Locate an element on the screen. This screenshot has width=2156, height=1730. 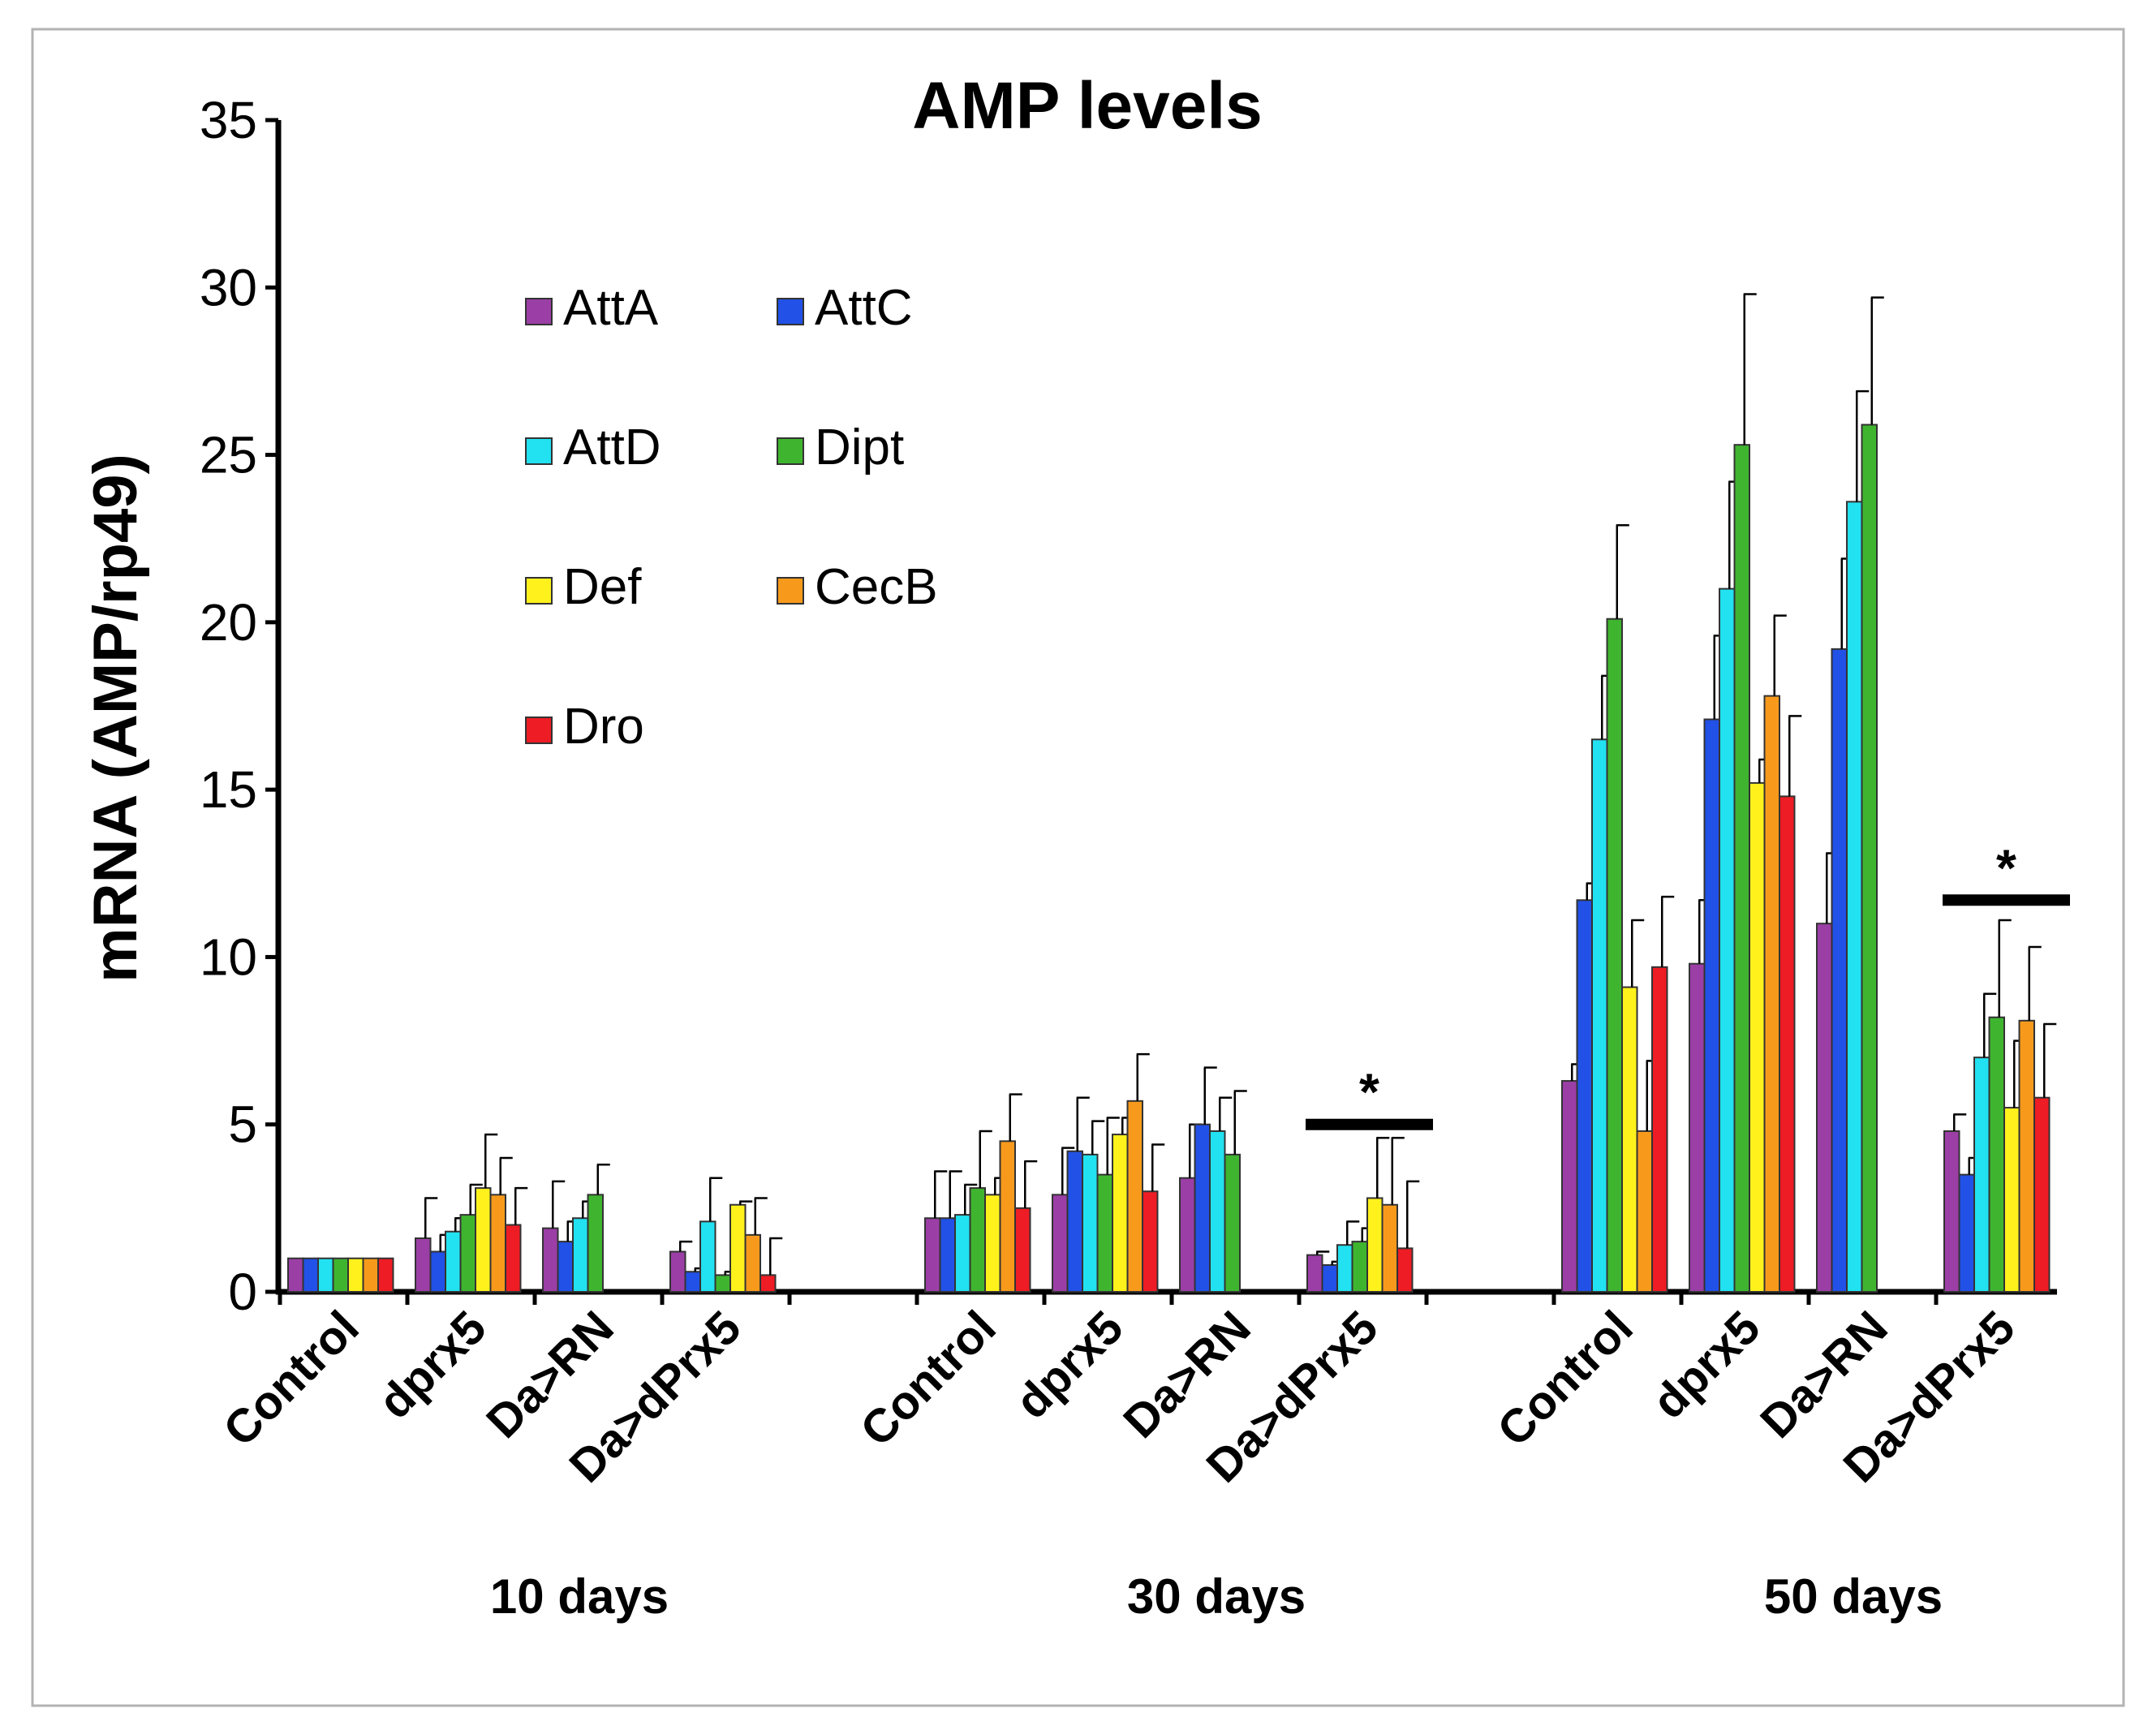
legend-item-AttC: AttC is located at coordinates (845, 308).